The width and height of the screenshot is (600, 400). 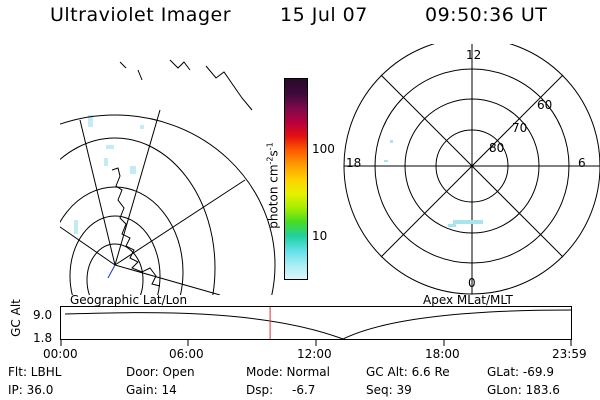 What do you see at coordinates (35, 372) in the screenshot?
I see `filter-info: Flt: LBHL` at bounding box center [35, 372].